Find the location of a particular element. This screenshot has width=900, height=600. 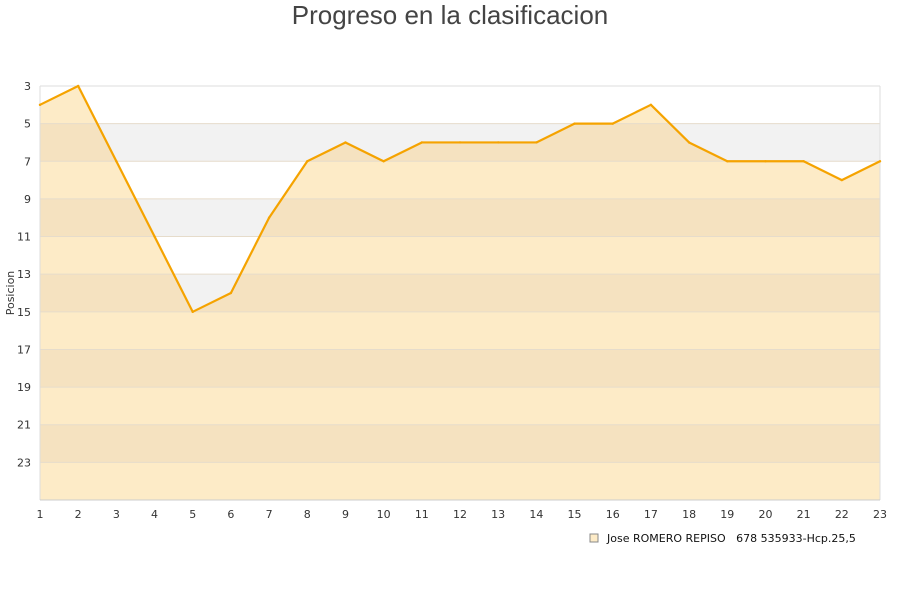

background-band is located at coordinates (460, 105).